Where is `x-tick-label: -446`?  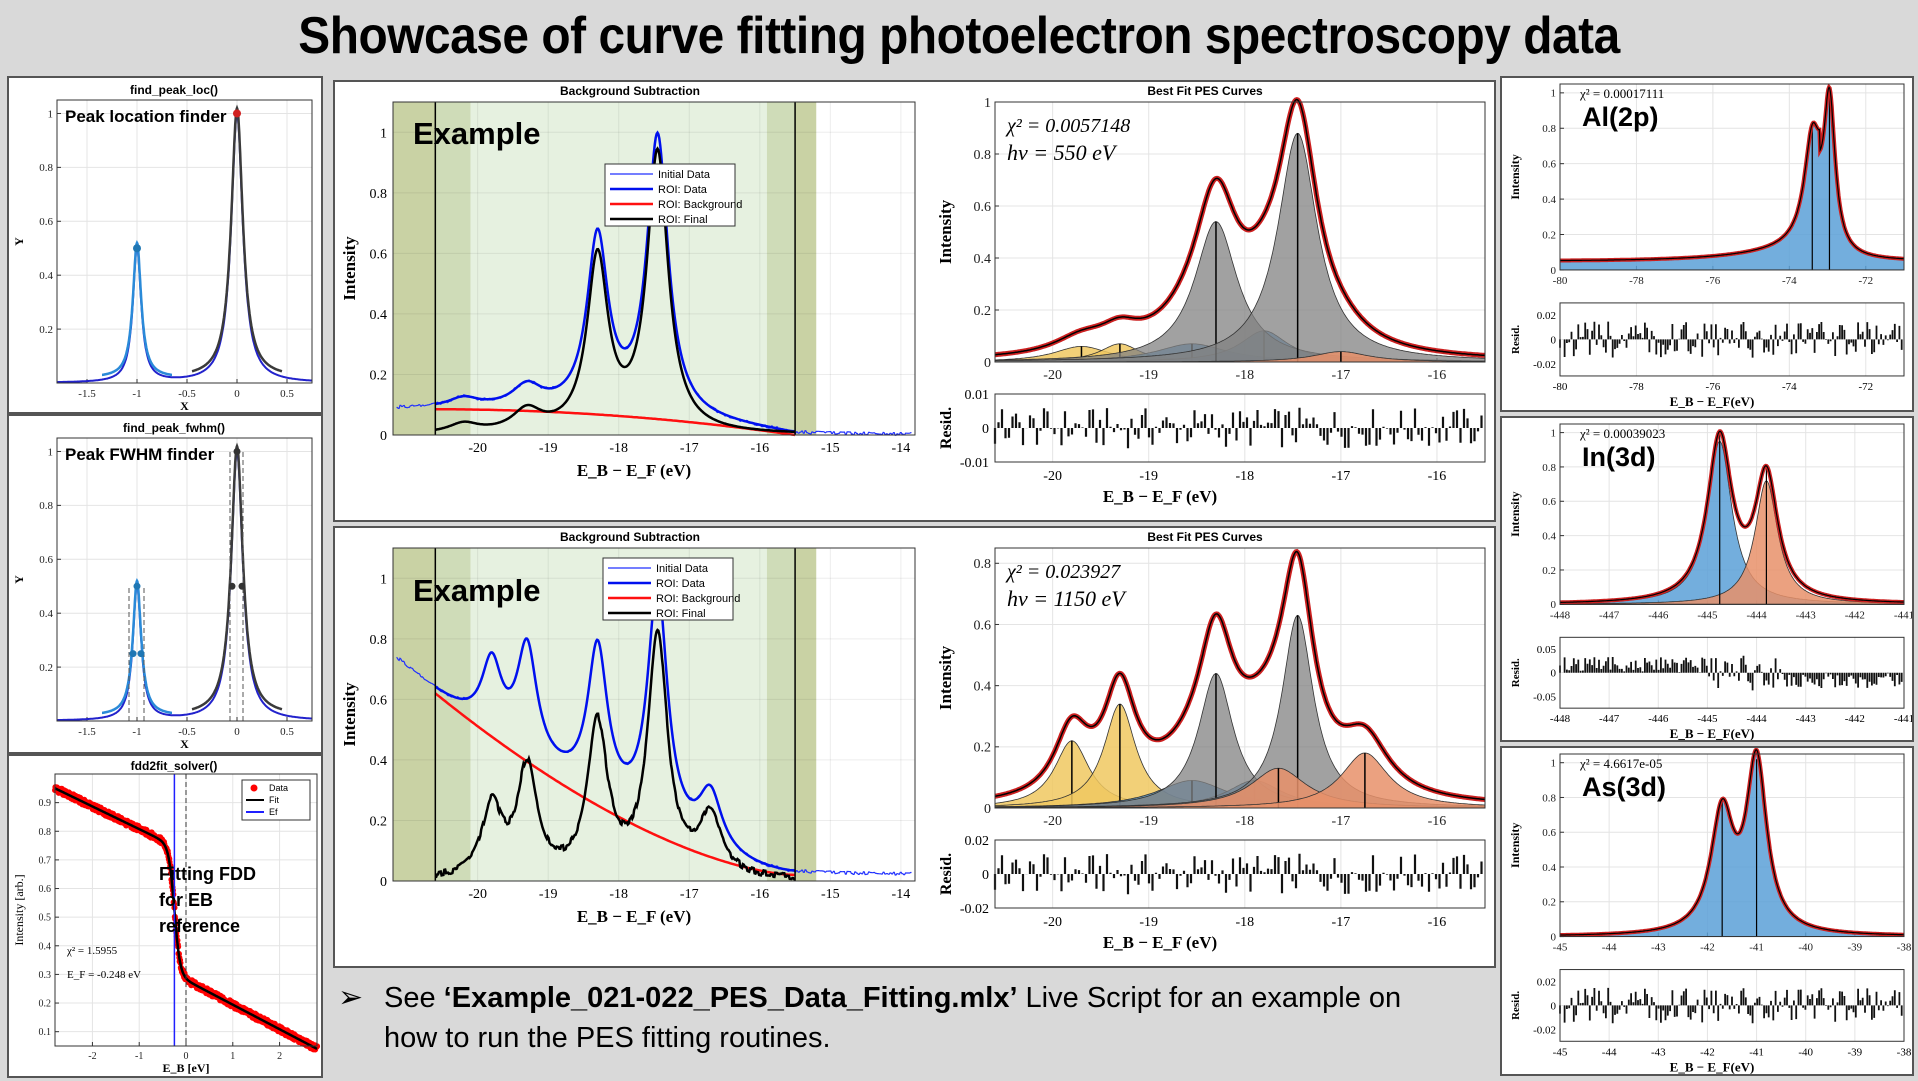
x-tick-label: -446 is located at coordinates (1658, 615).